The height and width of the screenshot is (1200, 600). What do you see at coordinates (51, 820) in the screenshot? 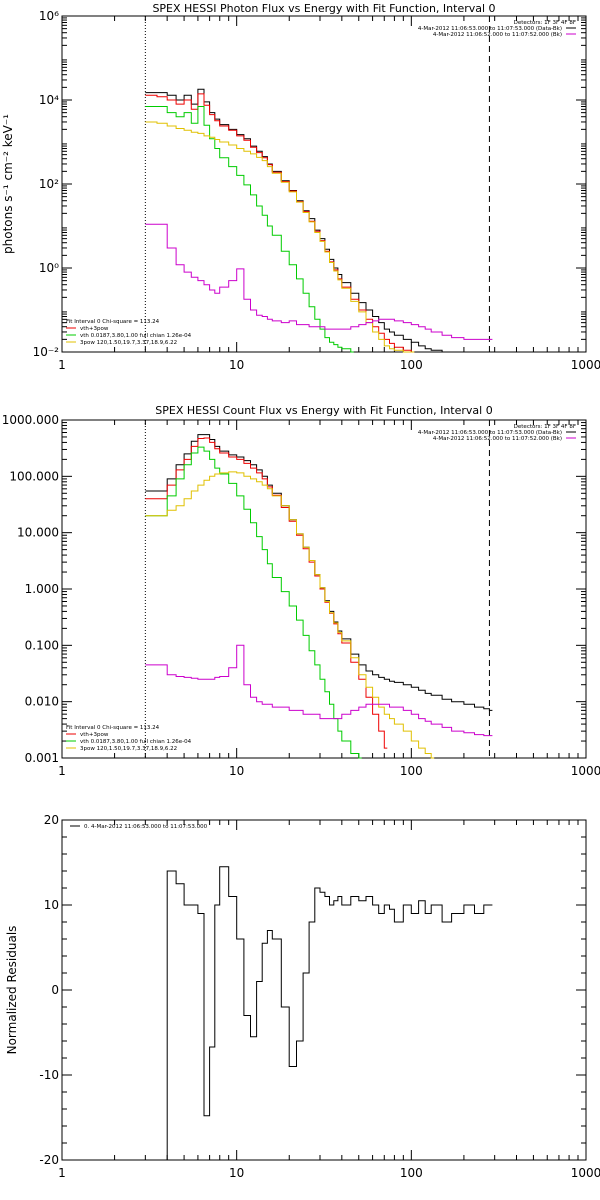
I see `y-tick-label: 20` at bounding box center [51, 820].